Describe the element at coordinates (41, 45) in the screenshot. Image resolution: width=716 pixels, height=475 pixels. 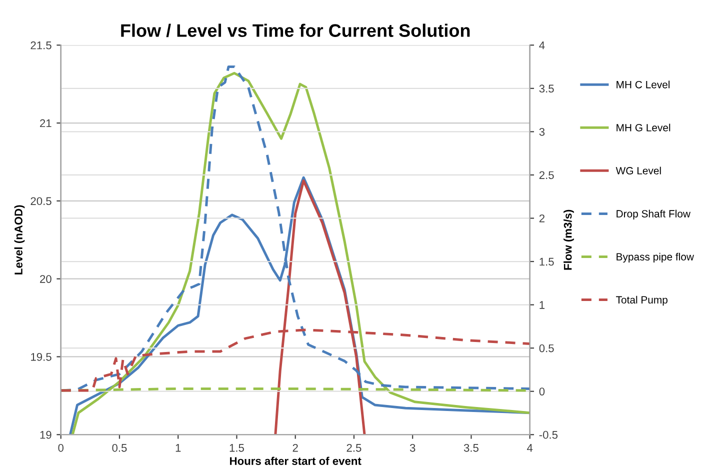
I see `y-tick-label: 21.5` at that location.